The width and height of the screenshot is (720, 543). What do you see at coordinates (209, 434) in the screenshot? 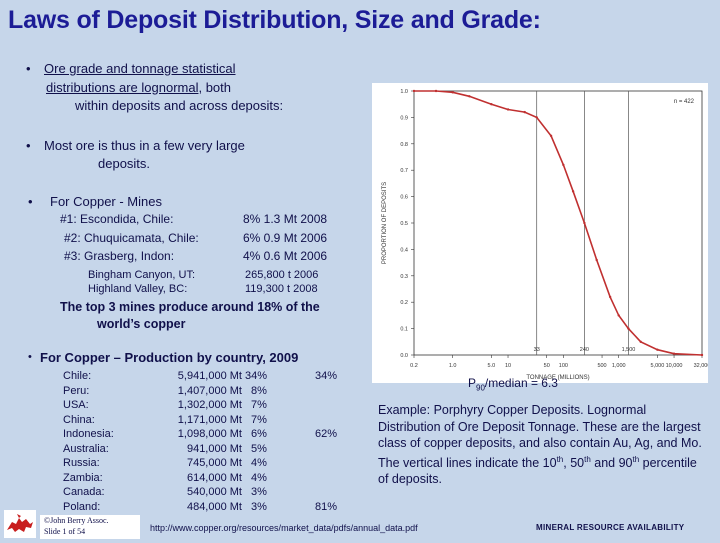
I see `table-row-amount: 1,098,000 Mt` at bounding box center [209, 434].